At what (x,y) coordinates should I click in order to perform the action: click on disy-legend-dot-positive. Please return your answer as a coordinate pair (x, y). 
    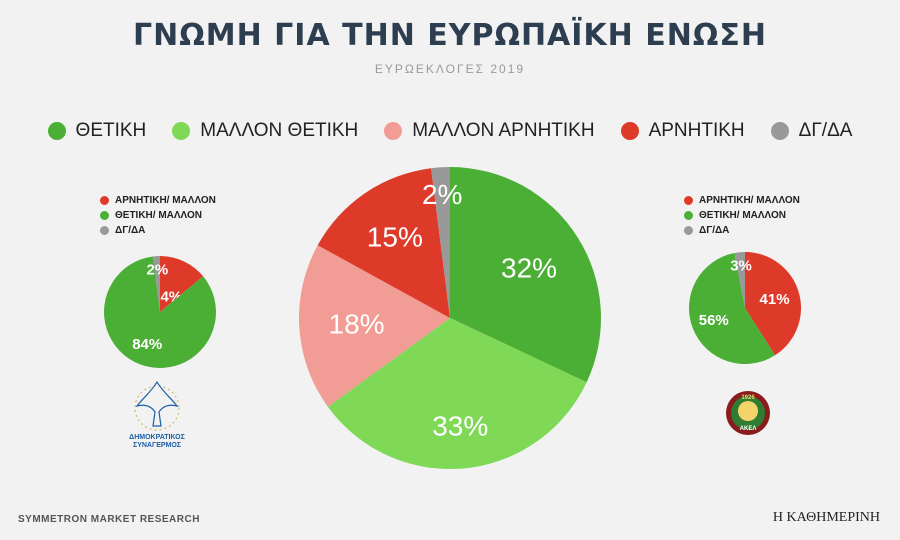
    Looking at the image, I should click on (104, 215).